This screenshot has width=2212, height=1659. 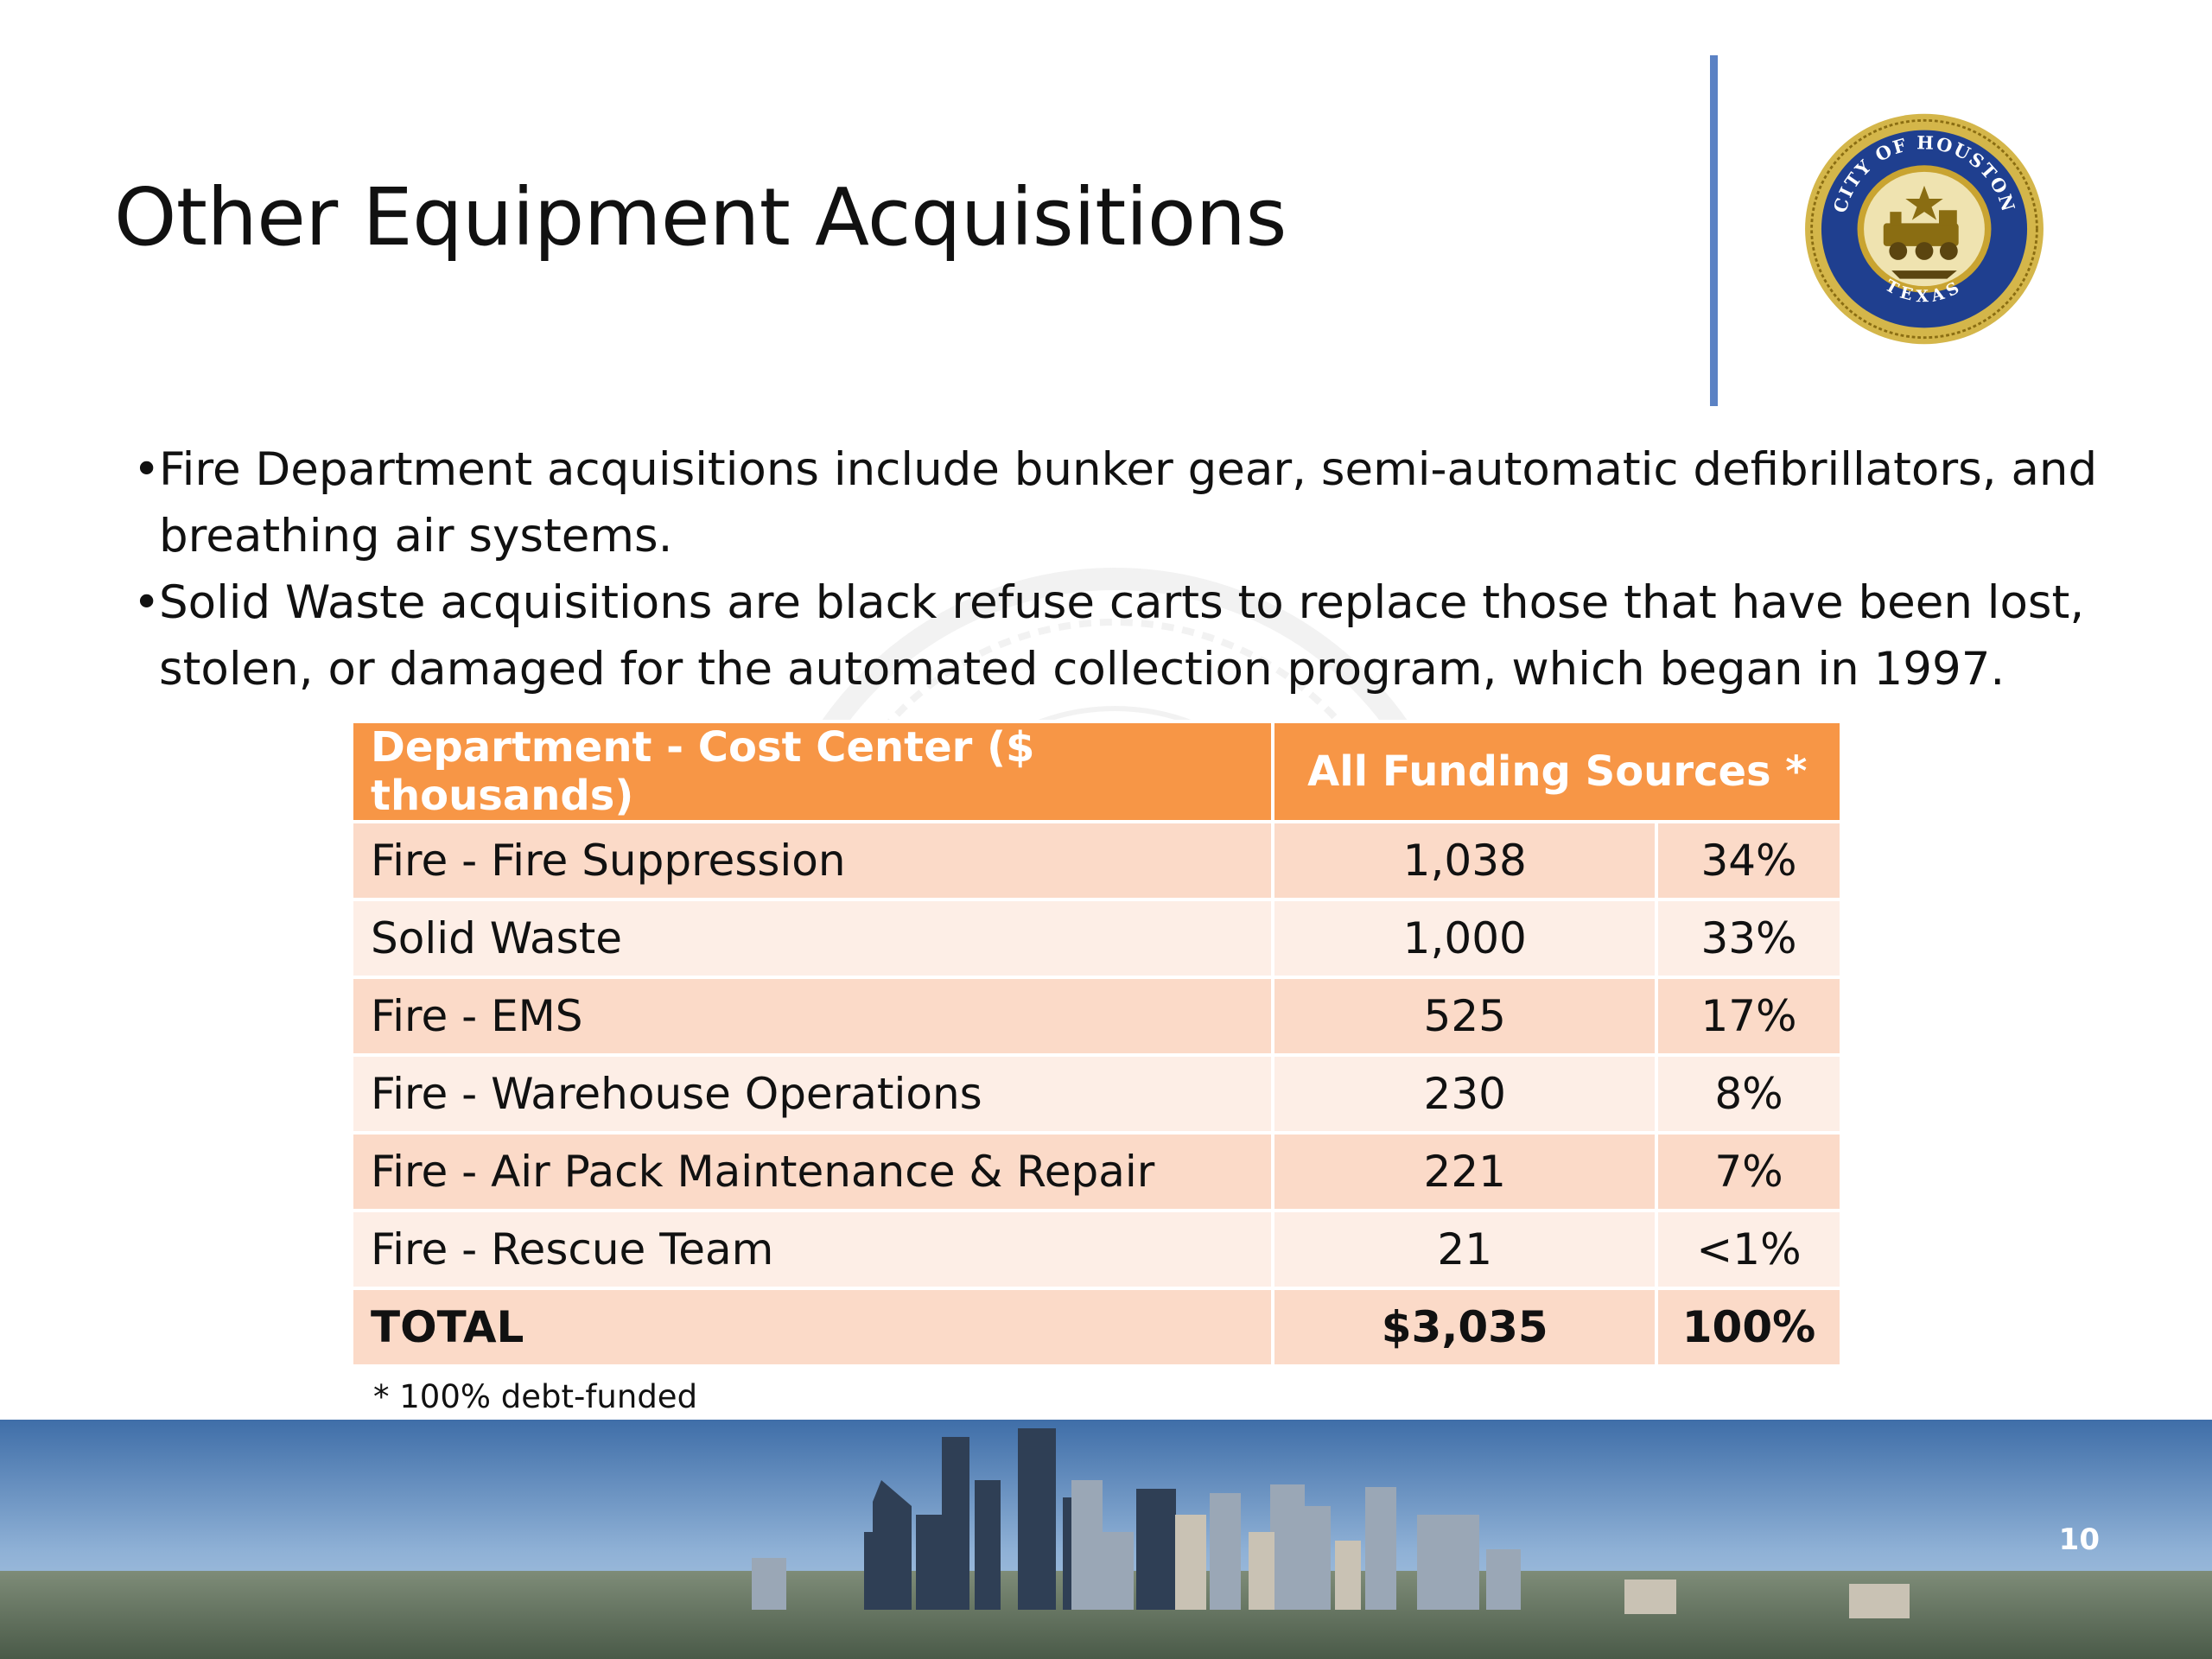 What do you see at coordinates (812, 1249) in the screenshot?
I see `cost-center-name: Fire - Rescue Team` at bounding box center [812, 1249].